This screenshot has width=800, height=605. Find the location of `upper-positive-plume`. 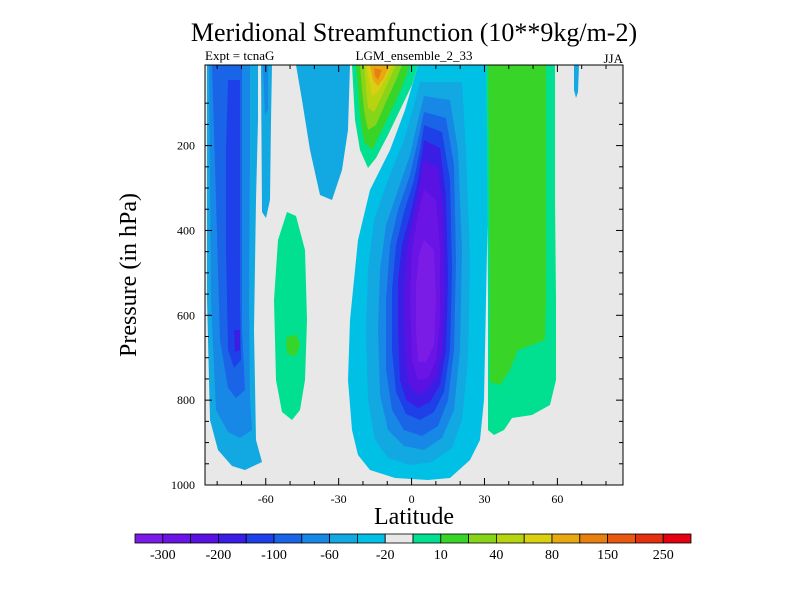

upper-positive-plume is located at coordinates (385, 116).